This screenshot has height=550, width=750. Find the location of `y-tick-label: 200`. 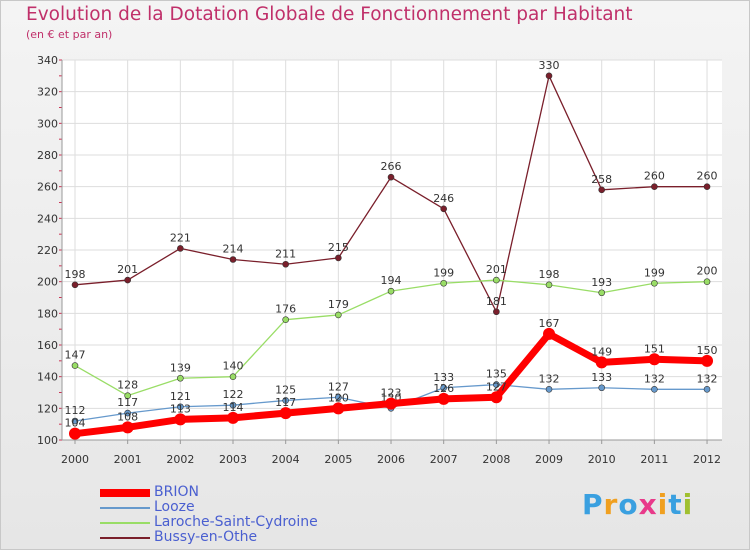

y-tick-label: 200 is located at coordinates (47, 282).